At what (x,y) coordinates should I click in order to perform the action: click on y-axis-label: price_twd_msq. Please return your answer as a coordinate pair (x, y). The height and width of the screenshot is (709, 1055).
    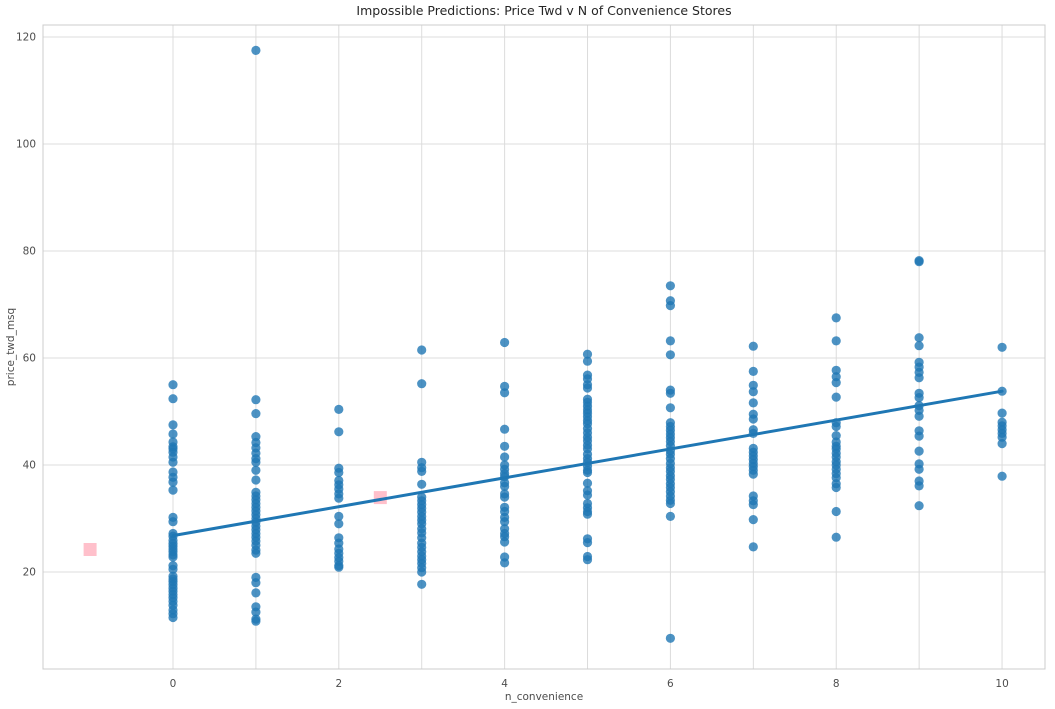
    Looking at the image, I should click on (11, 347).